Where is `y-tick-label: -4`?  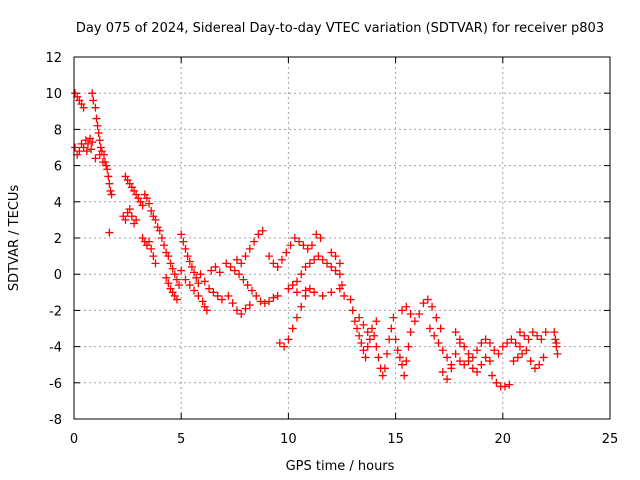
y-tick-label: -4 is located at coordinates (55, 348).